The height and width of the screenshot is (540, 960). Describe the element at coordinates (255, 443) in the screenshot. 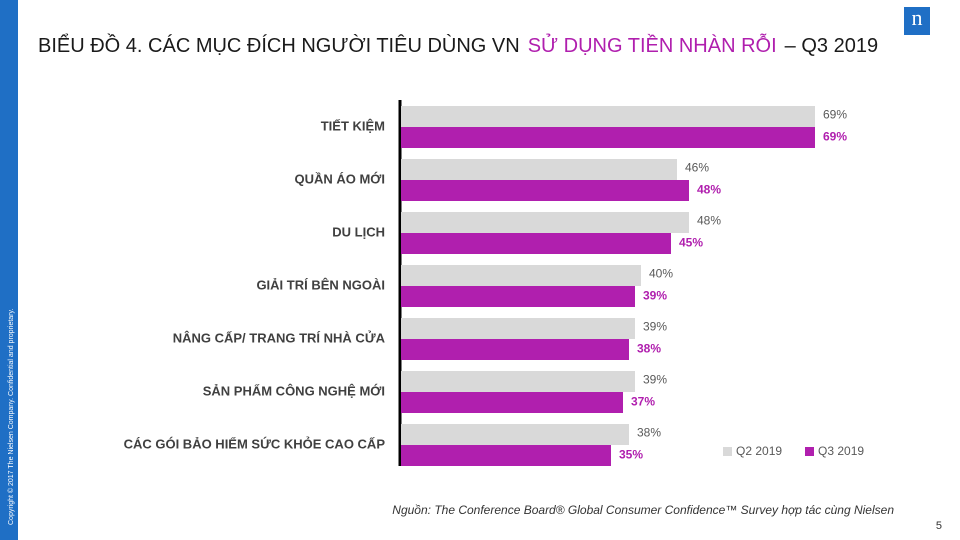

I see `category-label: CÁC GÓI BẢO HIỂM SỨC KHỎE CAO CẤP` at that location.